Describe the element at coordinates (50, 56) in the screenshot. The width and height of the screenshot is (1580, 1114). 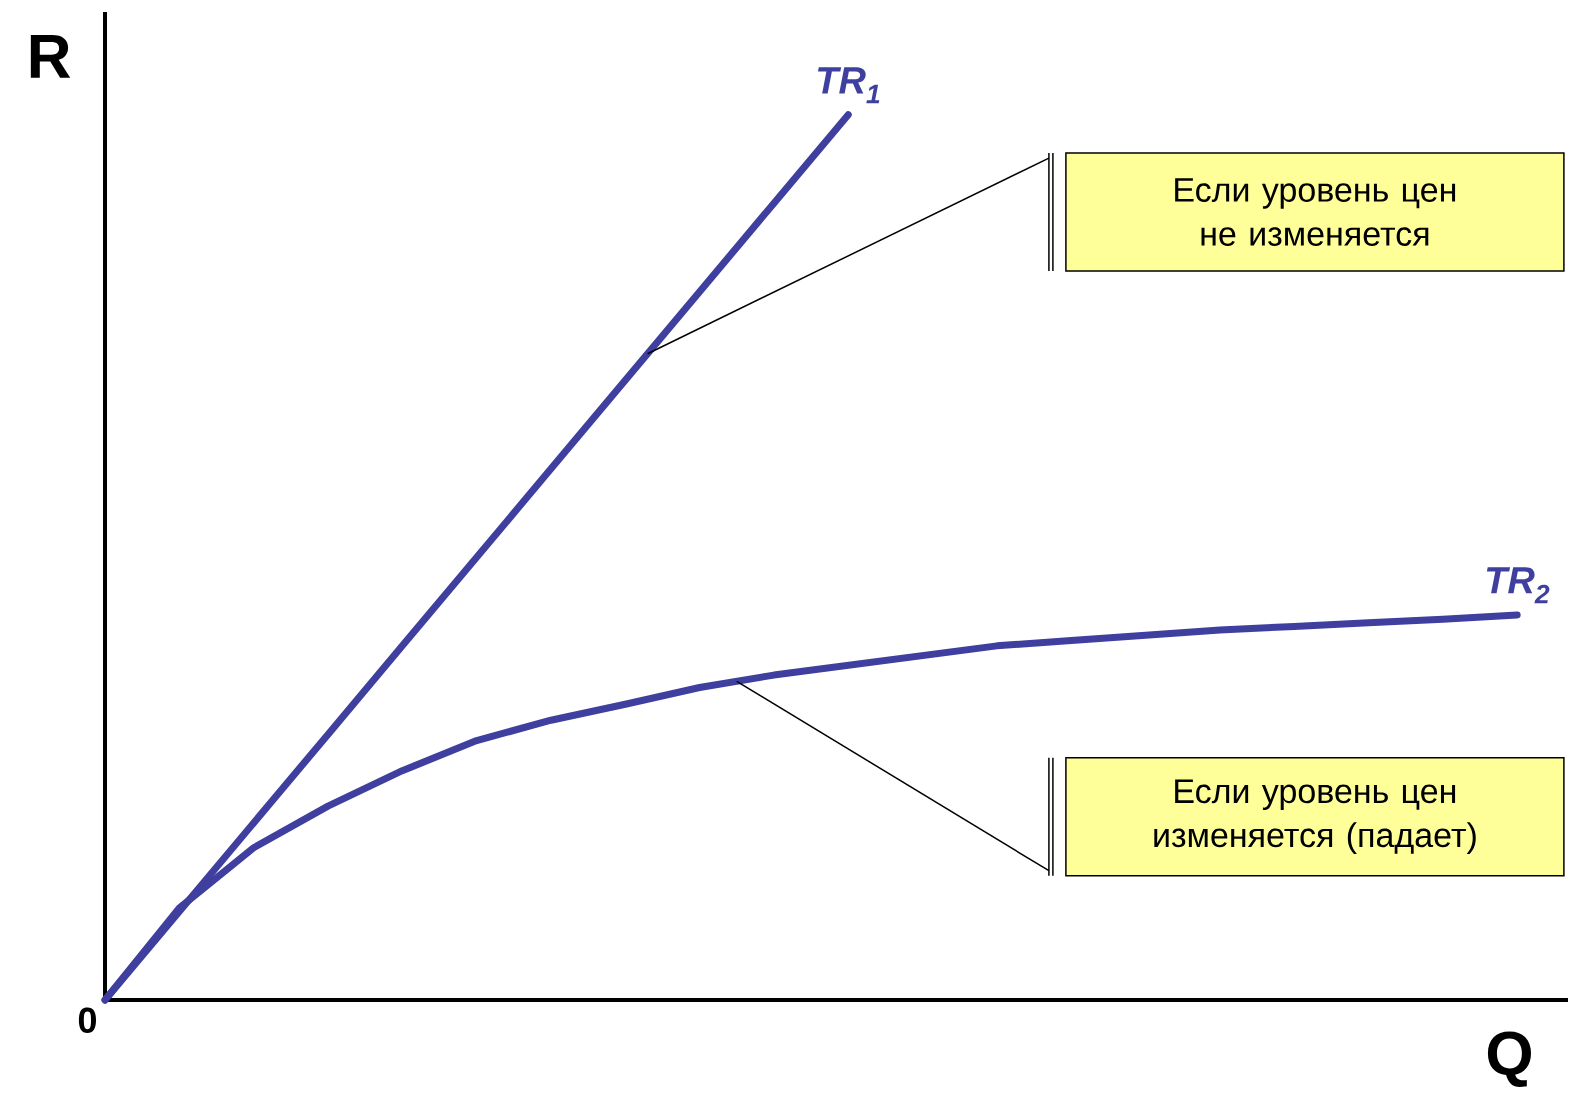
I see `y-axis-title: R` at that location.